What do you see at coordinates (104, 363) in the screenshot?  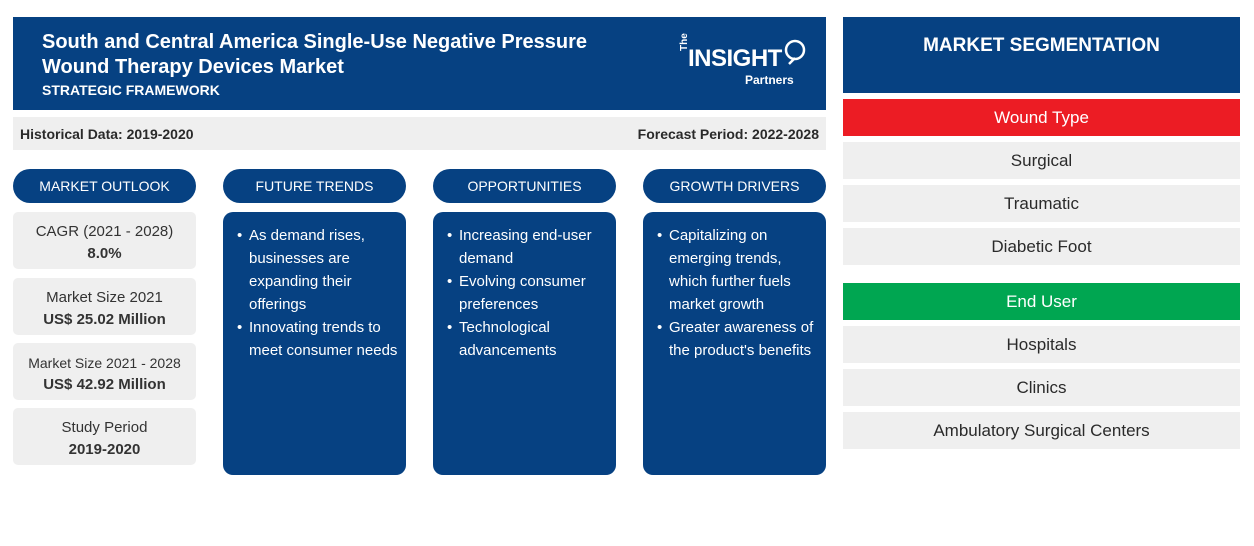 I see `outlook-label: Market Size 2021 - 2028` at bounding box center [104, 363].